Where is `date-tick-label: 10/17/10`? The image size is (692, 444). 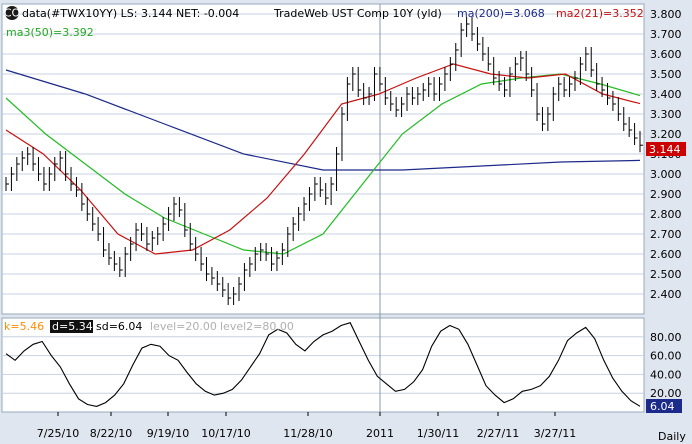
date-tick-label: 10/17/10 is located at coordinates (225, 433).